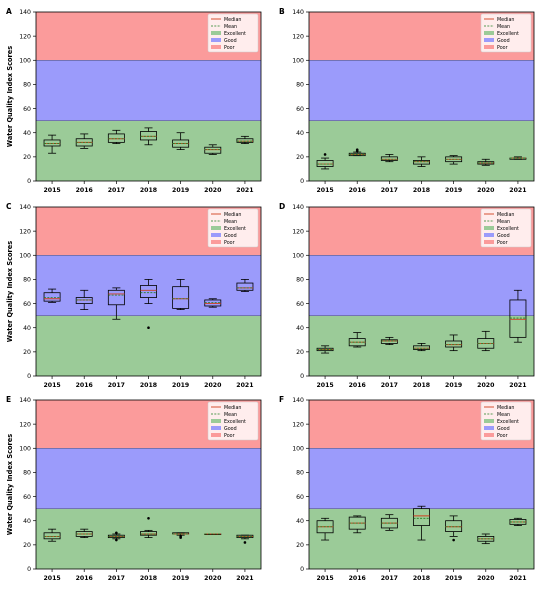 This screenshot has width=550, height=591. Describe the element at coordinates (298, 448) in the screenshot. I see `y-tick-label: 100` at that location.